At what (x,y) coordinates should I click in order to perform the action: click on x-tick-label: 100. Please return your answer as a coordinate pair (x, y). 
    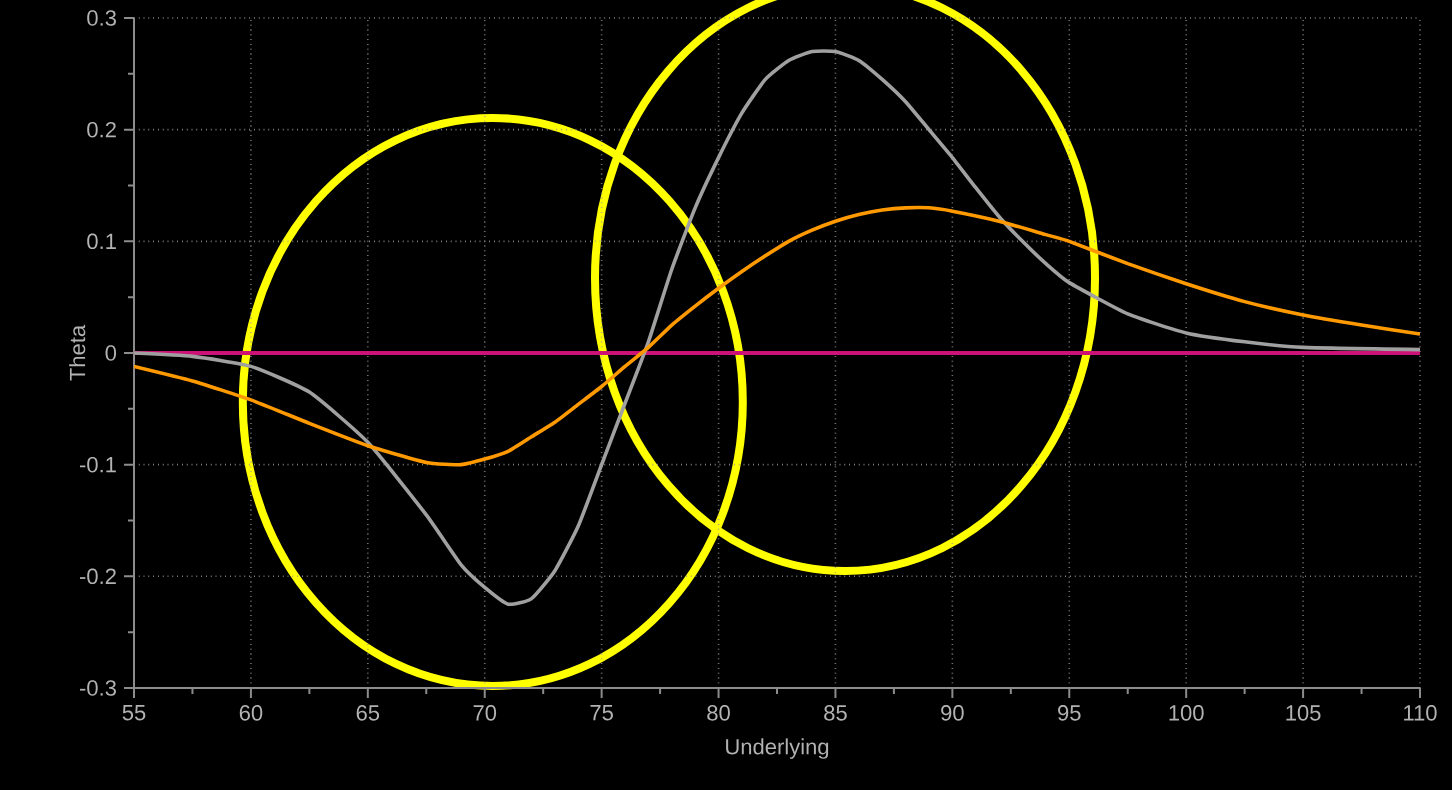
    Looking at the image, I should click on (1186, 713).